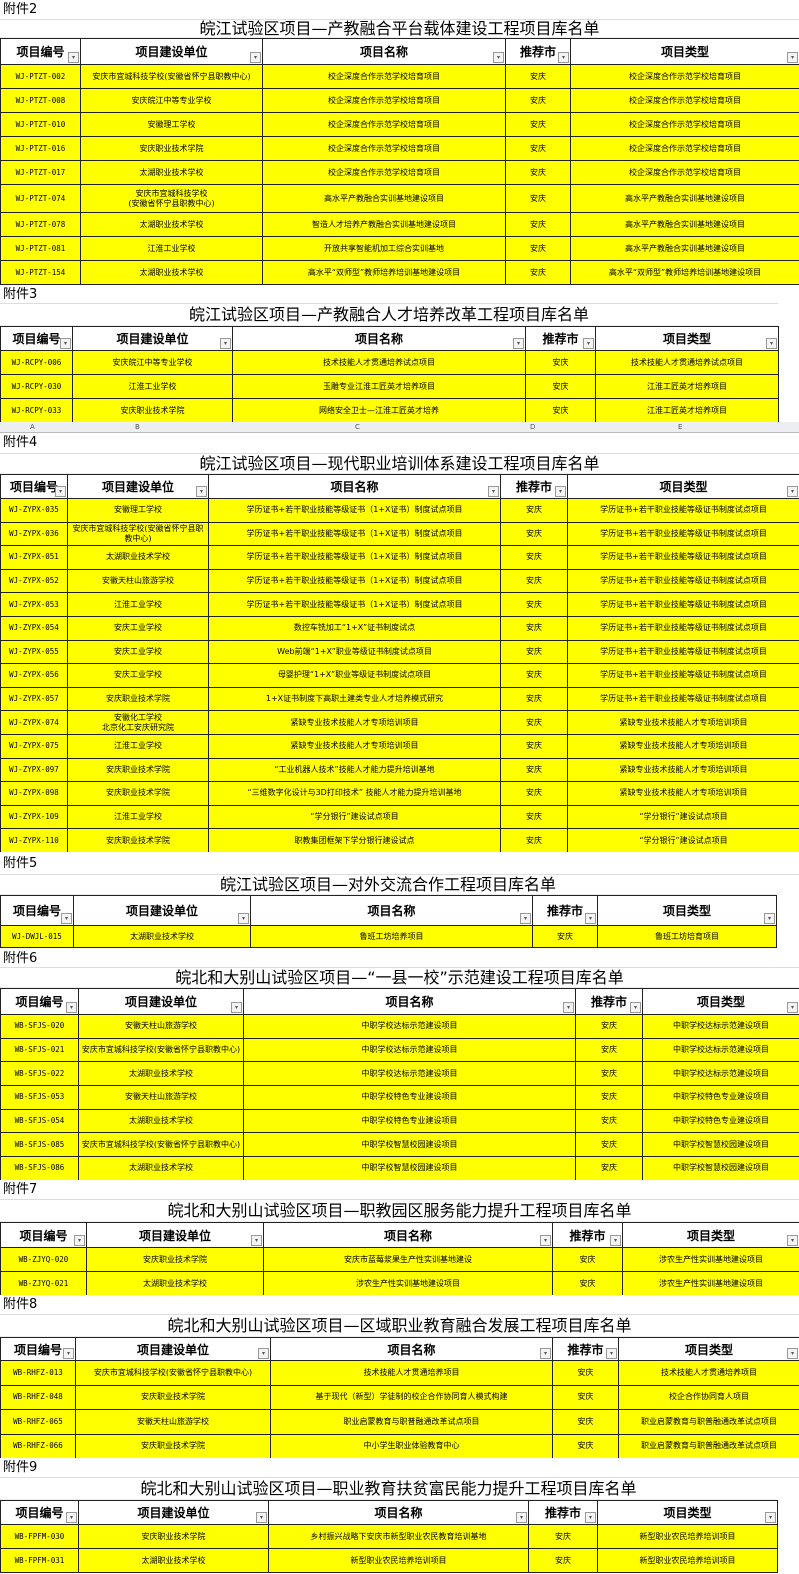  Describe the element at coordinates (39, 1536) in the screenshot. I see `cell-project-code: WB-FPFM-030` at that location.